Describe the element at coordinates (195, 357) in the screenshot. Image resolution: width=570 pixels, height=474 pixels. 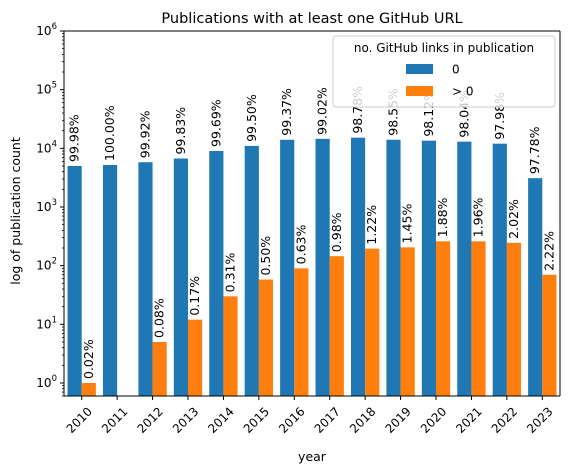
I see `bar-nonzero-2013` at that location.